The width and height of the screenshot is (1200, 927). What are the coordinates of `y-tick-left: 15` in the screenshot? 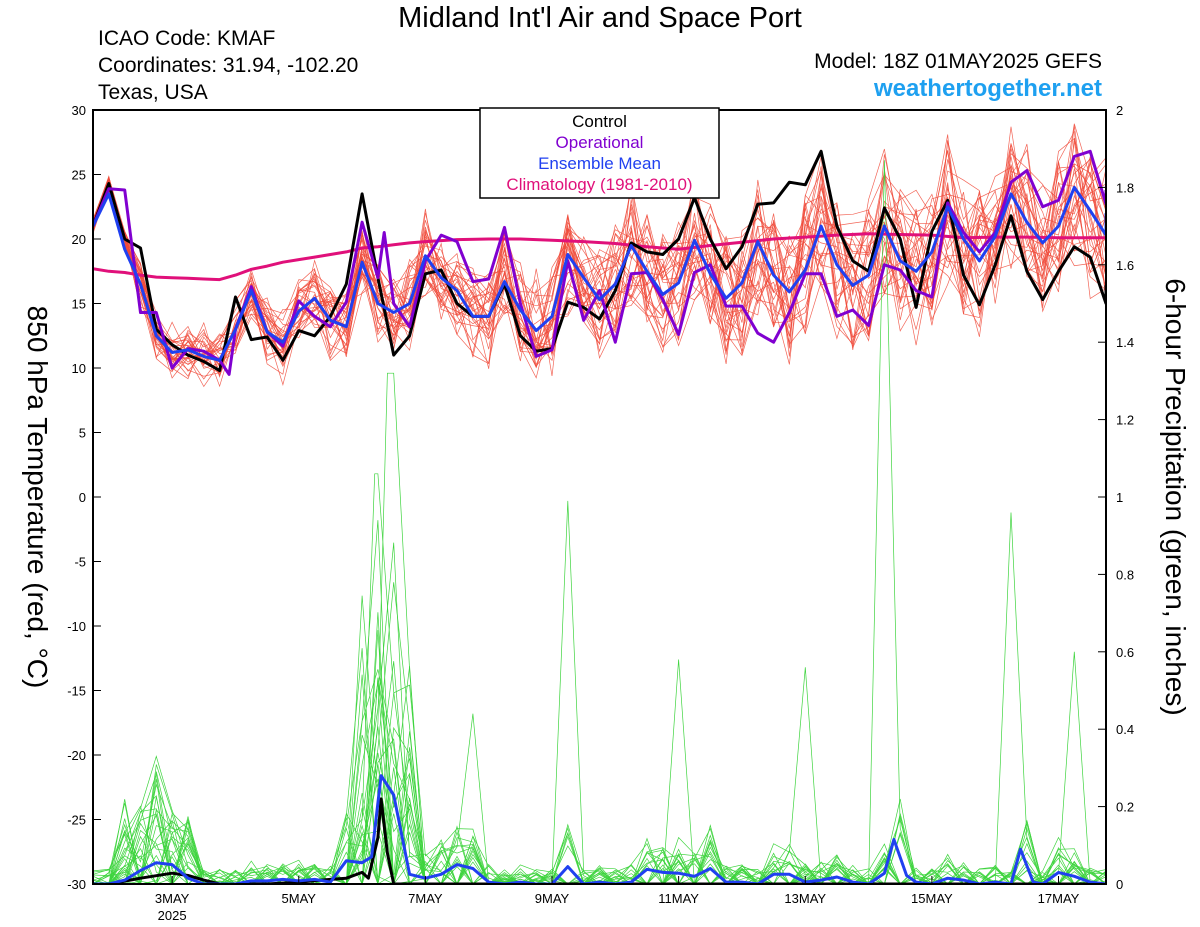 It's located at (79, 304).